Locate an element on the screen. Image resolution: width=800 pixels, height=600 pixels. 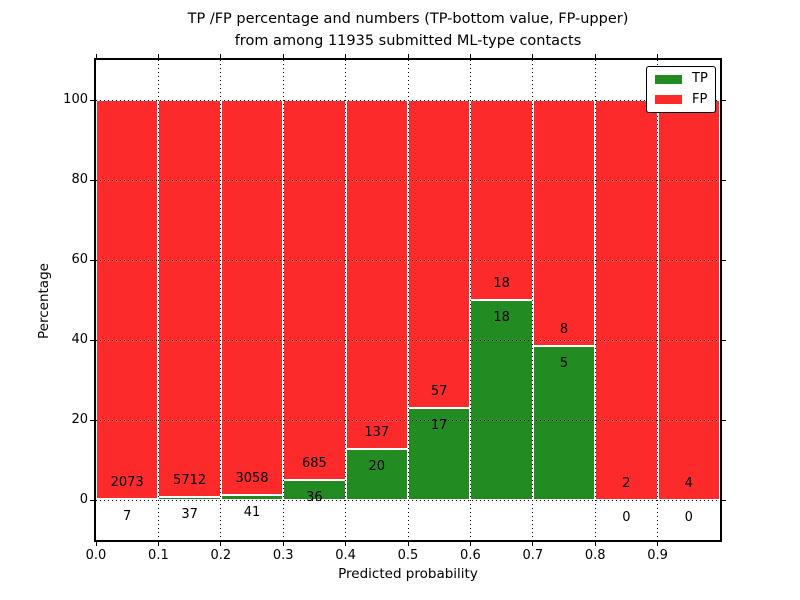
legend-item-tp: TP is located at coordinates (681, 79).